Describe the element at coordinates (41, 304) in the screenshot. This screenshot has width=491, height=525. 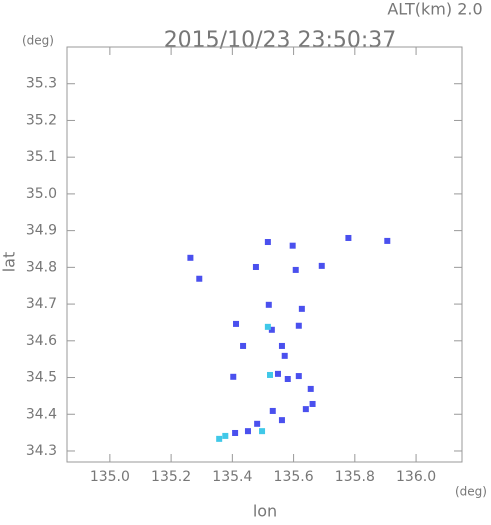
I see `y-tick-label: 34.7` at that location.